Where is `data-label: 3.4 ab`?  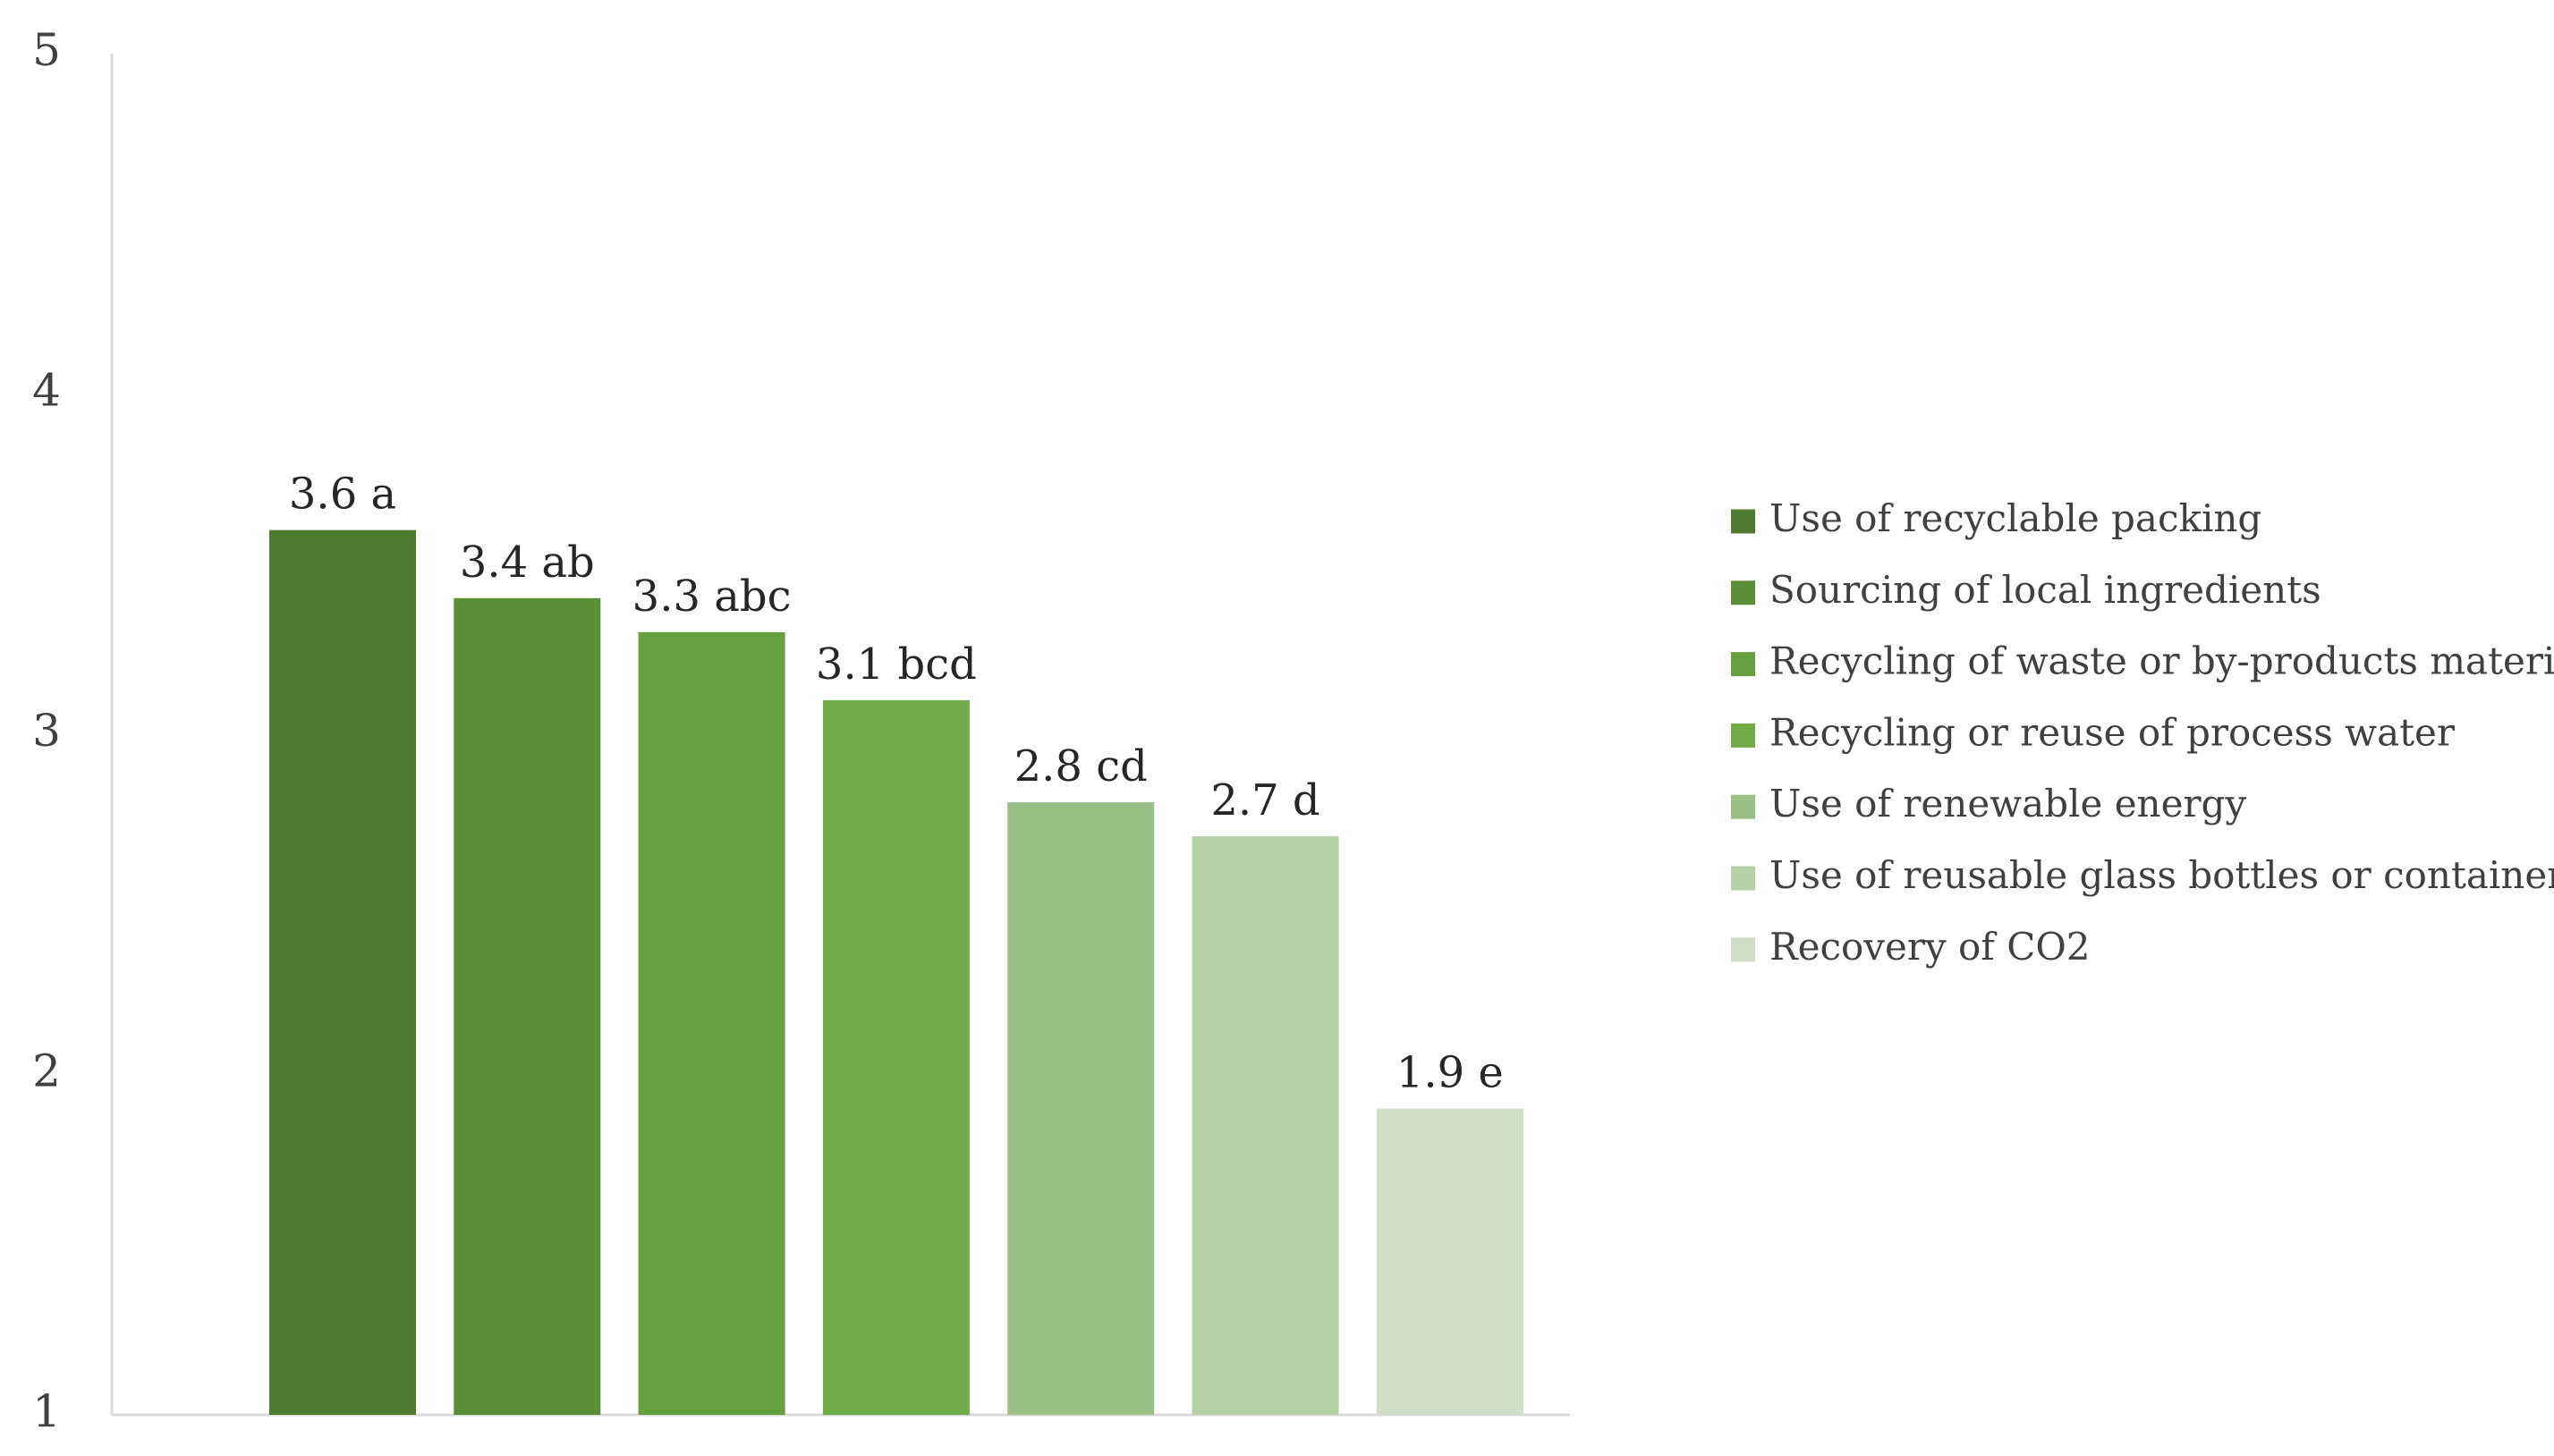
data-label: 3.4 ab is located at coordinates (528, 563).